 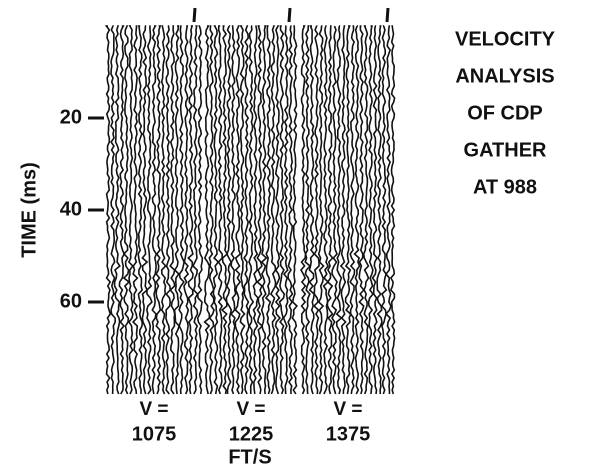 I want to click on title-line: VELOCITY, so click(x=505, y=39).